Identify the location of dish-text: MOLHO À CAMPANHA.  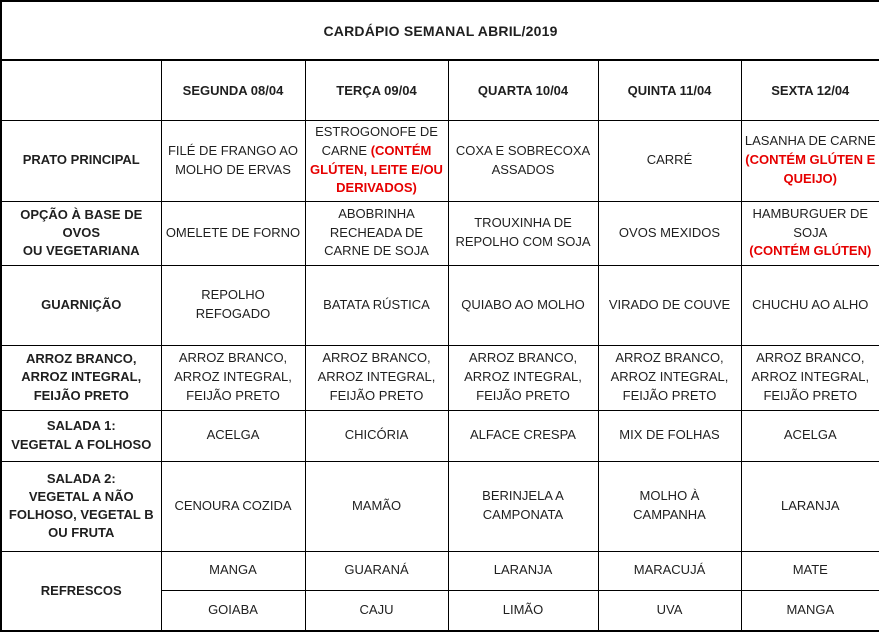
(669, 505).